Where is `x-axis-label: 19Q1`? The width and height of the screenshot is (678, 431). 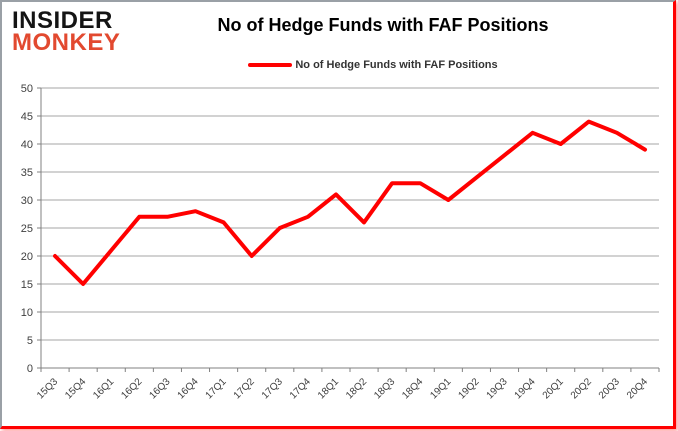
x-axis-label: 19Q1 is located at coordinates (440, 388).